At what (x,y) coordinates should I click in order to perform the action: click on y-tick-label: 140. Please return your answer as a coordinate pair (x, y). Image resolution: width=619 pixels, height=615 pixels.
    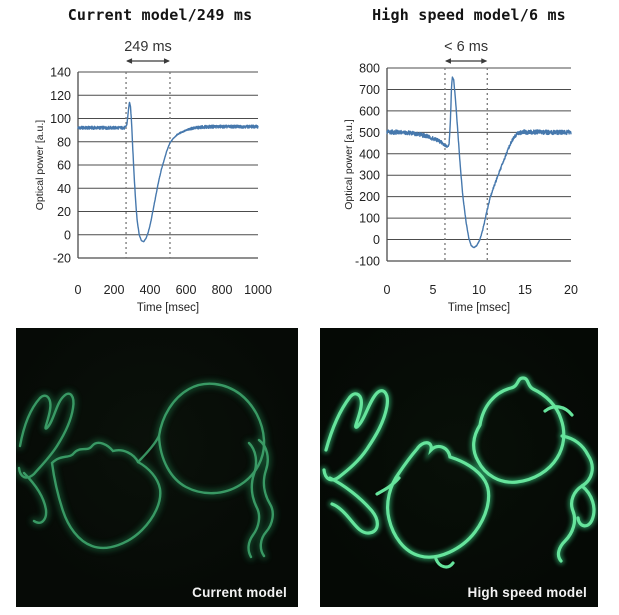
    Looking at the image, I should click on (60, 73).